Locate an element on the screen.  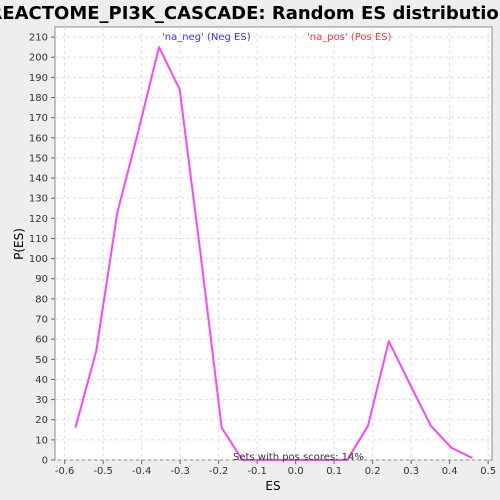
y-tick-label: 70 is located at coordinates (41, 320).